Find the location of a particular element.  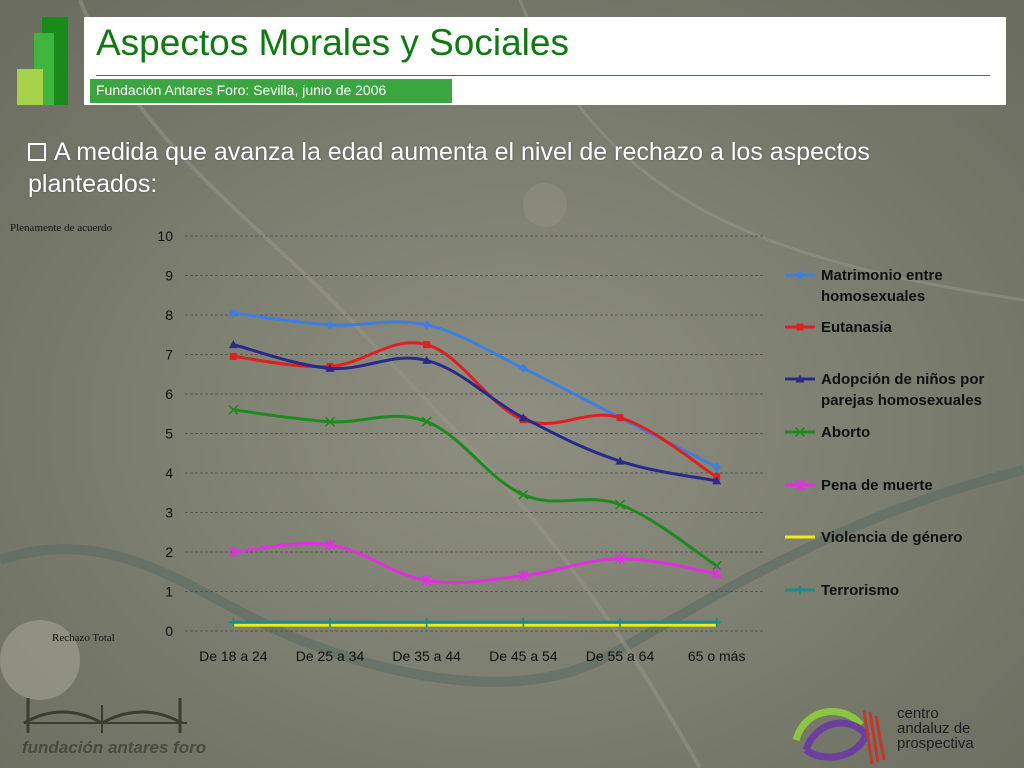

centro-brand-line: prospectiva is located at coordinates (935, 743).